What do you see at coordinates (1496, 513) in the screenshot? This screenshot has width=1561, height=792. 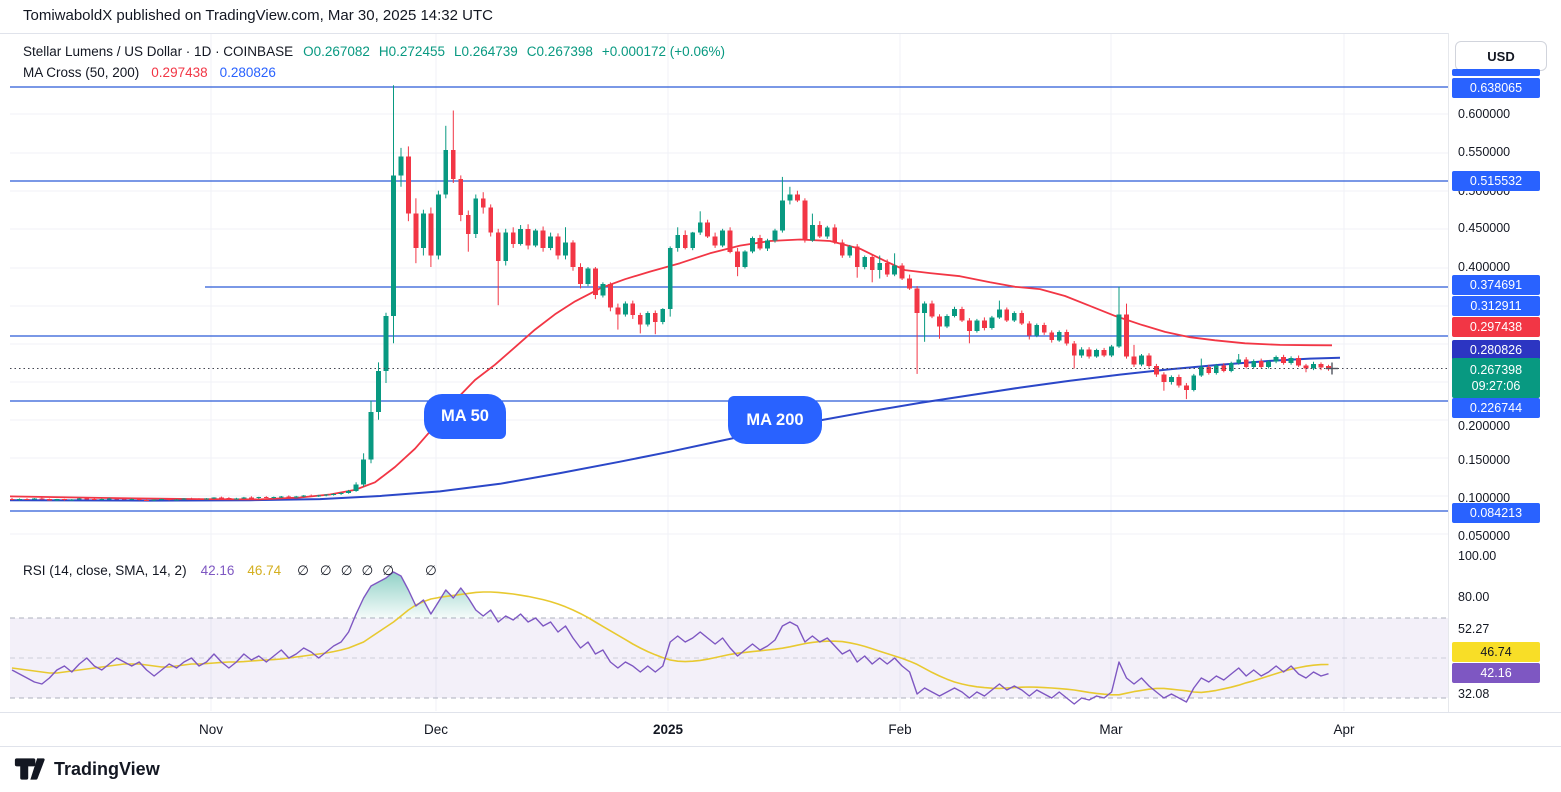 I see `price-label-badge: 0.084213` at bounding box center [1496, 513].